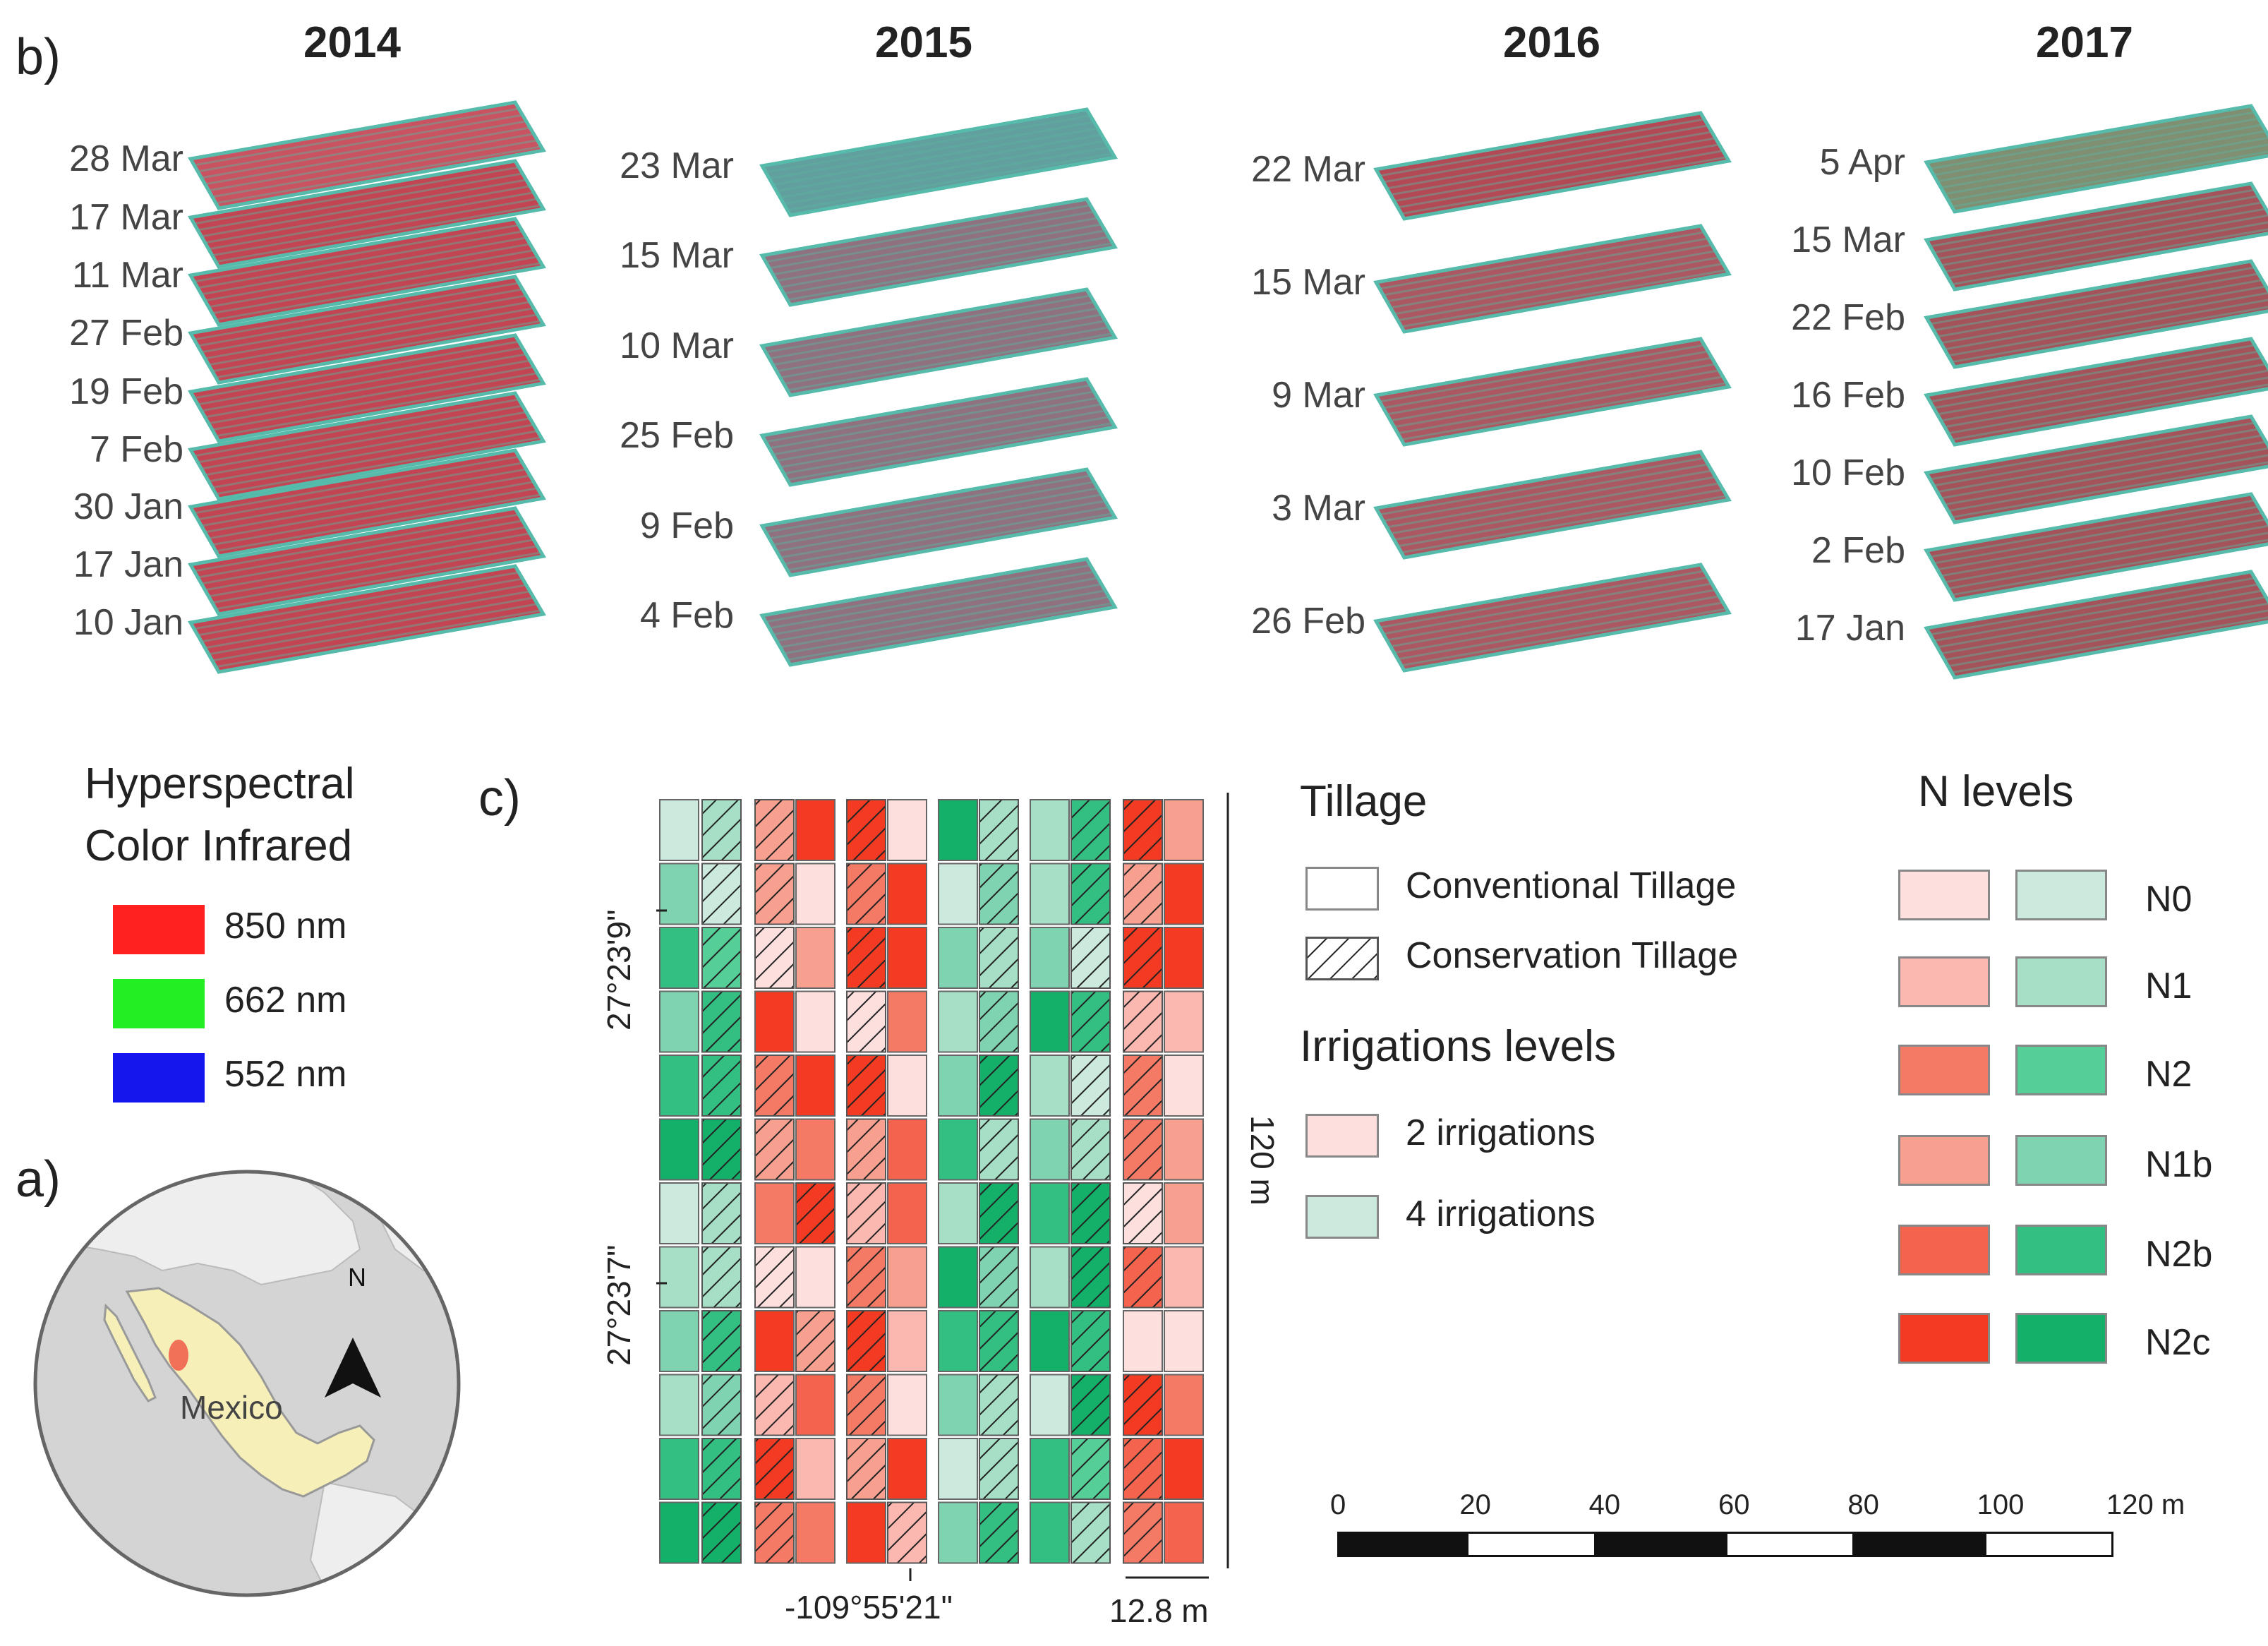  Describe the element at coordinates (353, 1368) in the screenshot. I see `north-arrow-icon` at that location.